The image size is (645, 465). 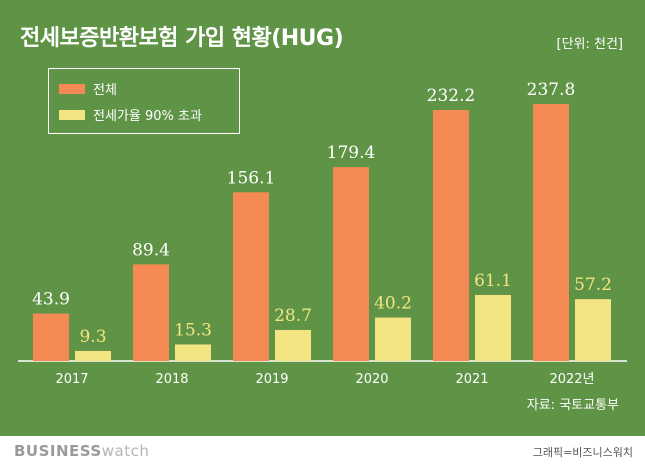 I want to click on x-tick-label-0: 2017, so click(x=71, y=379).